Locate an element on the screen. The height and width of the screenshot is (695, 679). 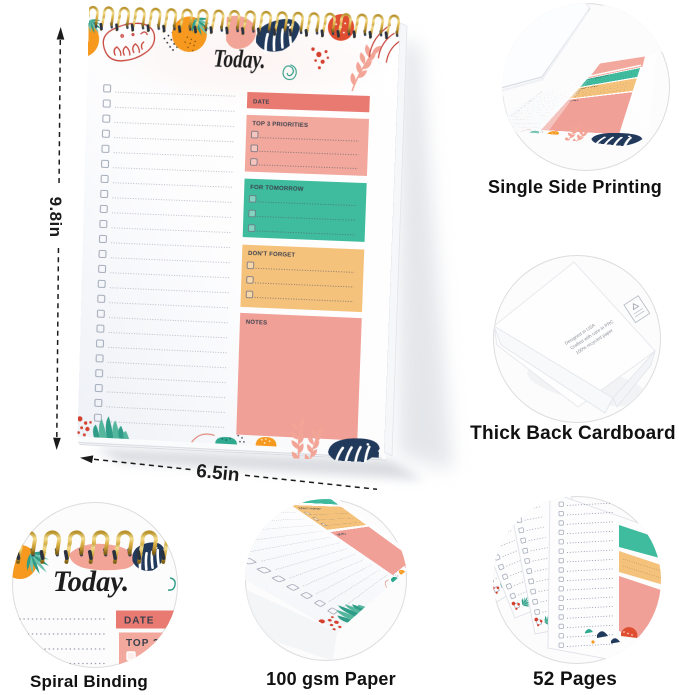
svg-text: 9.8in is located at coordinates (55, 217).